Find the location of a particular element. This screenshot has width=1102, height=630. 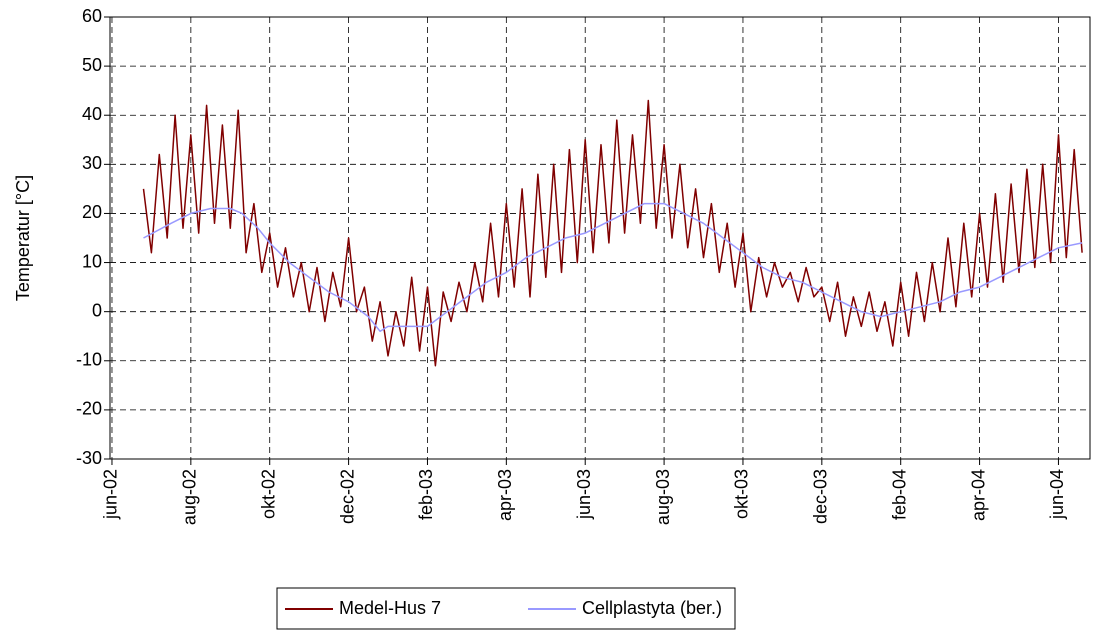

y-tick-label: 60 is located at coordinates (92, 16).